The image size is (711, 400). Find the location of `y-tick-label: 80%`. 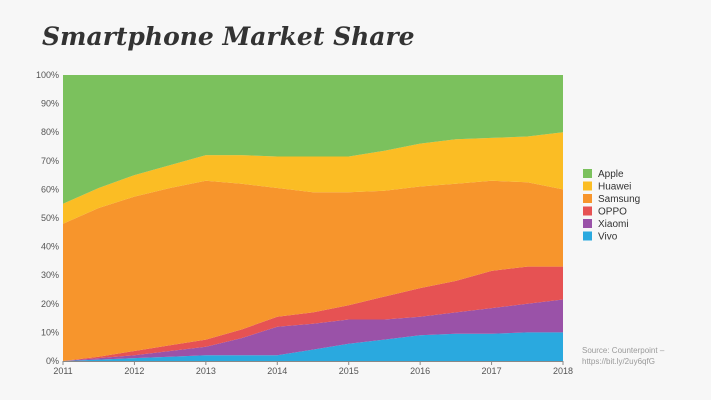

y-tick-label: 80% is located at coordinates (50, 132).